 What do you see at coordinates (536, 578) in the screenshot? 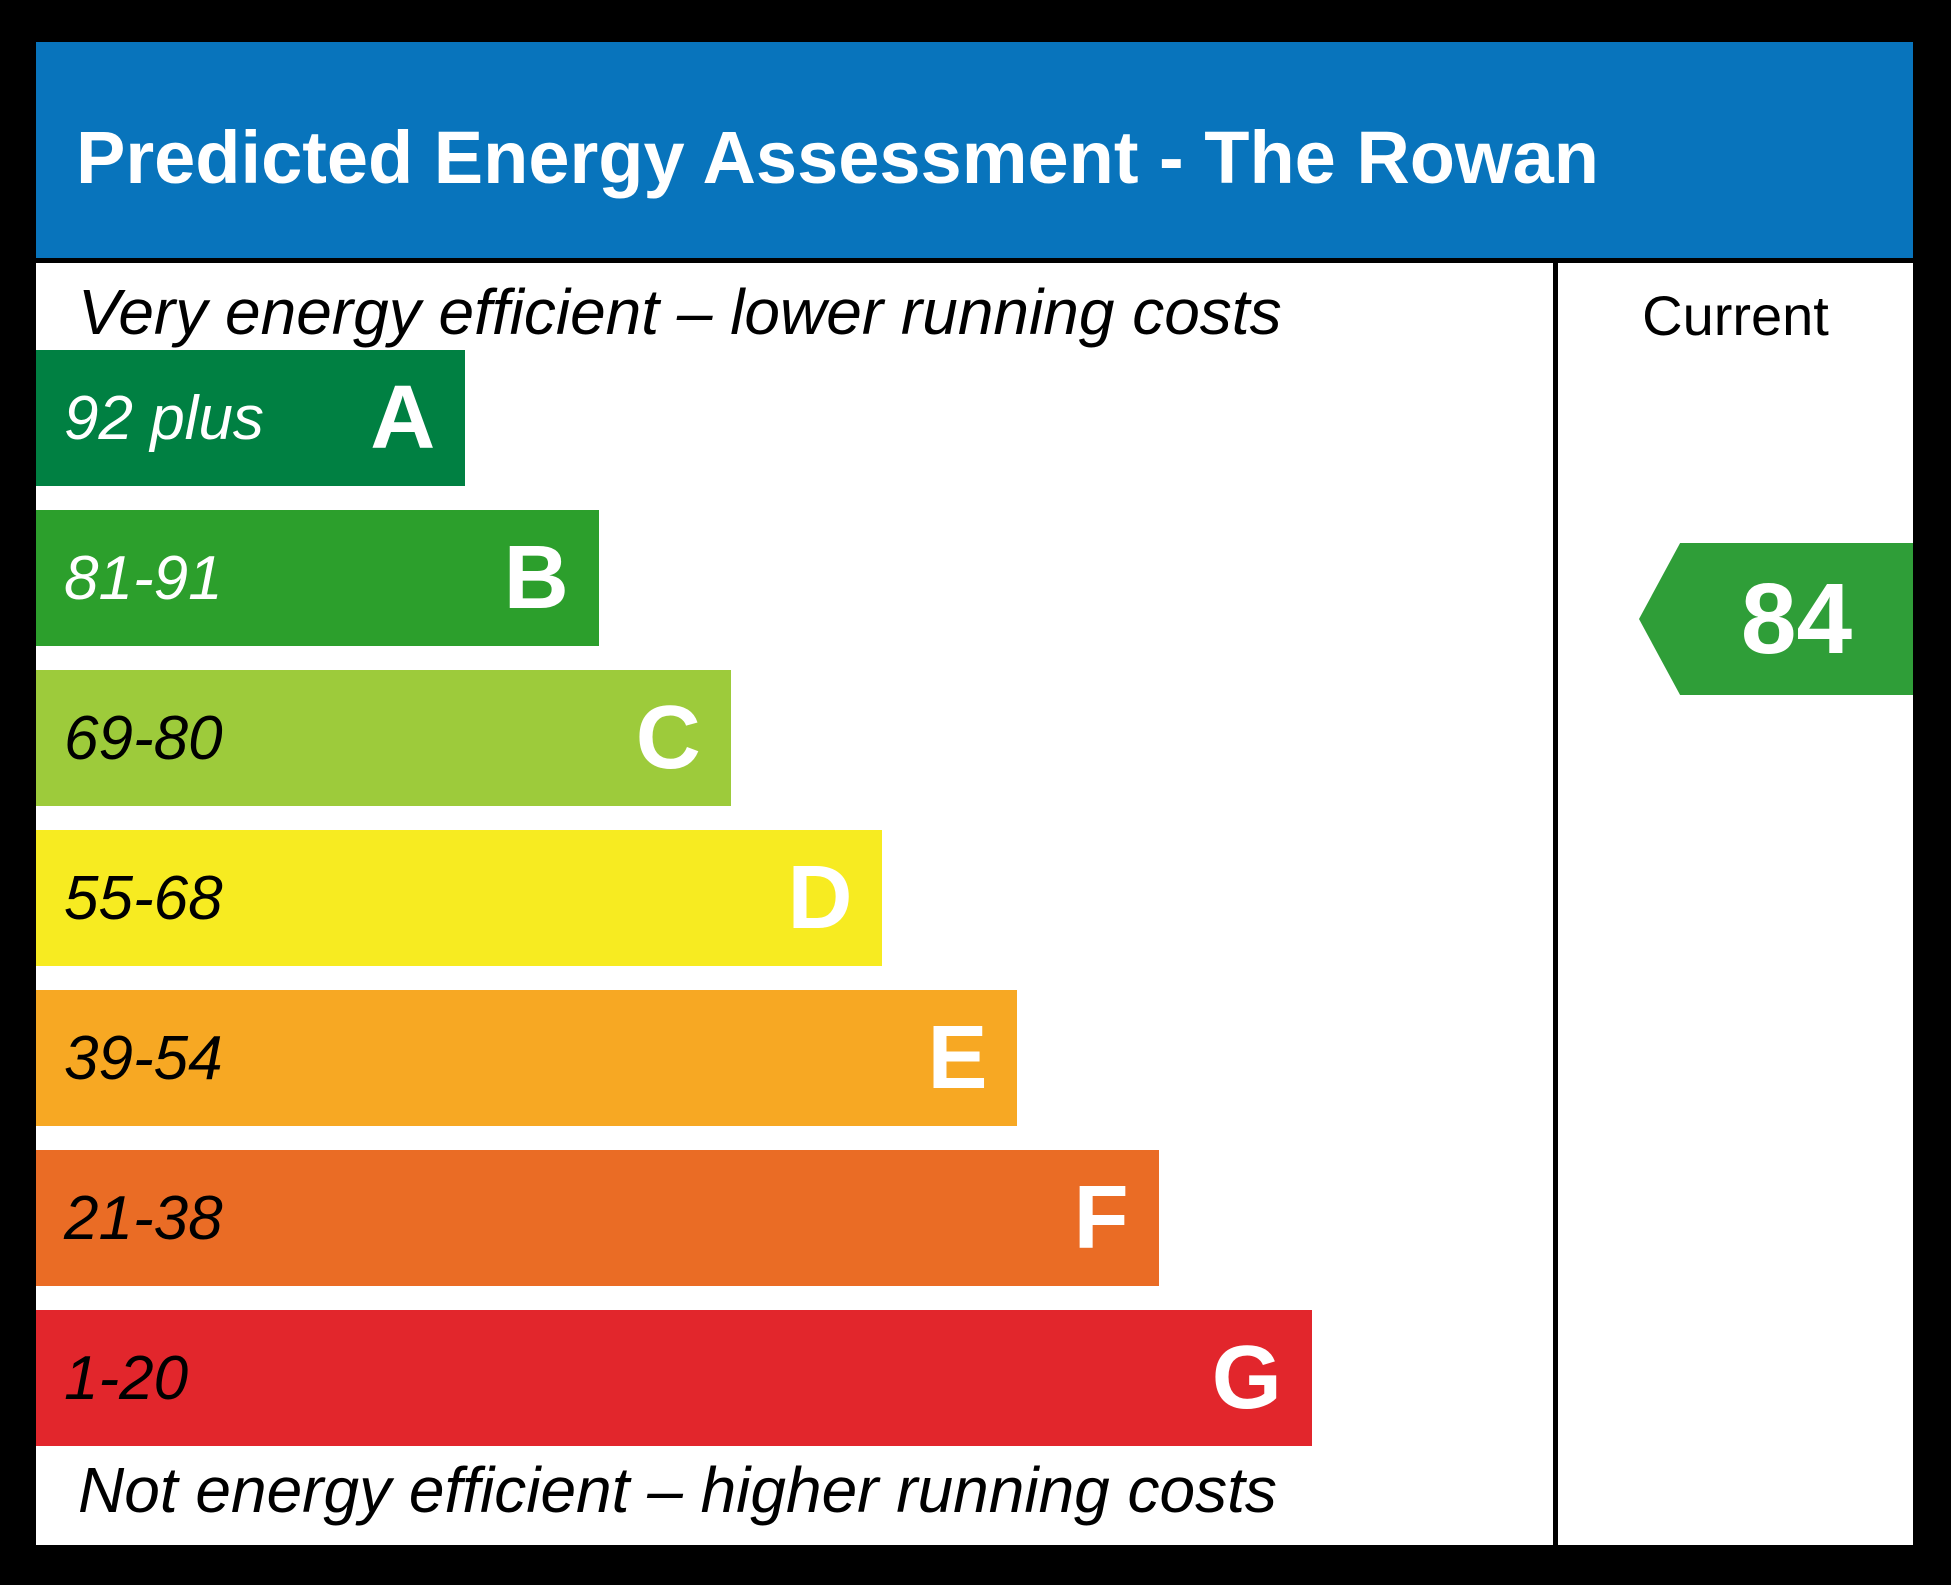
I see `band-letter: B` at bounding box center [536, 578].